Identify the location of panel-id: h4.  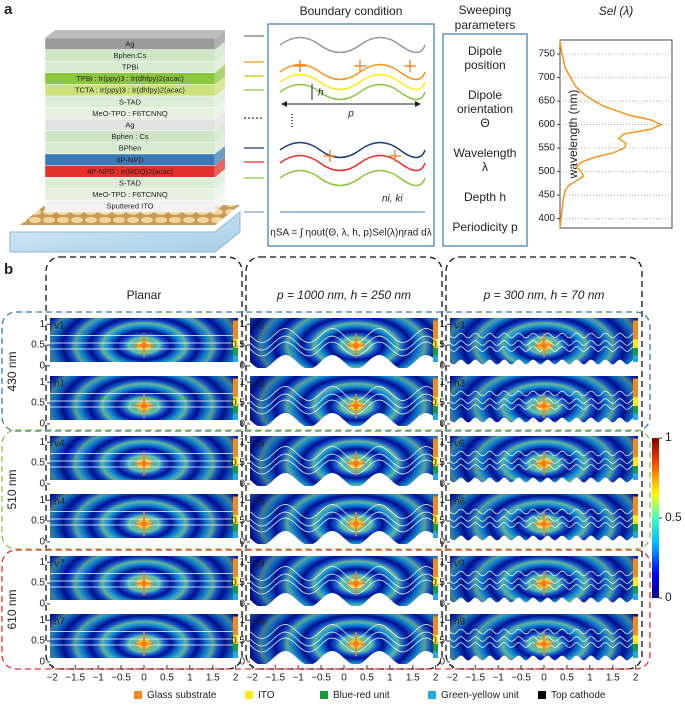
(60, 502).